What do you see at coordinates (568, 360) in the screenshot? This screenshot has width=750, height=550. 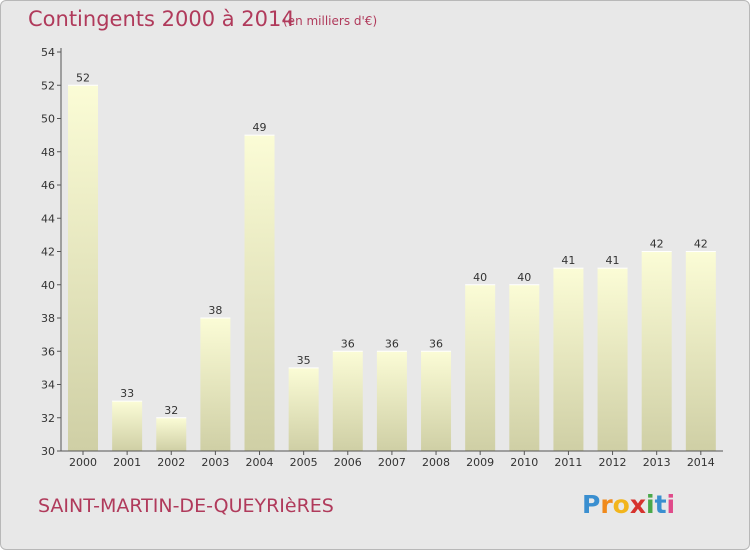 I see `bar-2011` at bounding box center [568, 360].